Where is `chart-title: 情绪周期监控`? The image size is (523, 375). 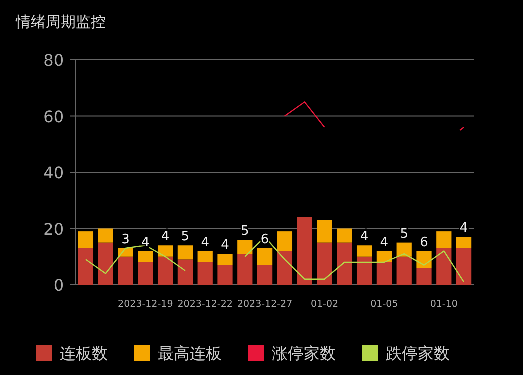
chart-title: 情绪周期监控 is located at coordinates (60, 22).